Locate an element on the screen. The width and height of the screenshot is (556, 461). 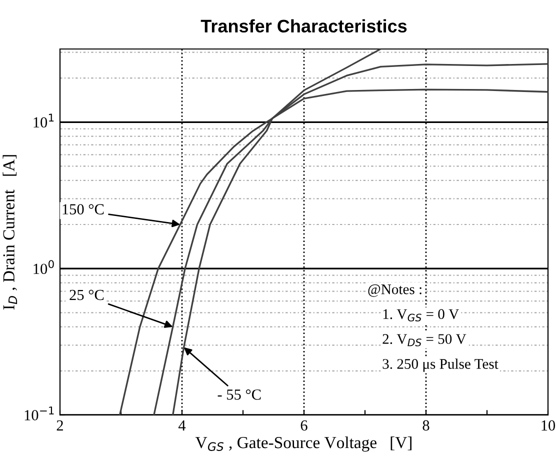
y-axis-title: I$_{D}$ , Drain Current [A] is located at coordinates (10, 232).